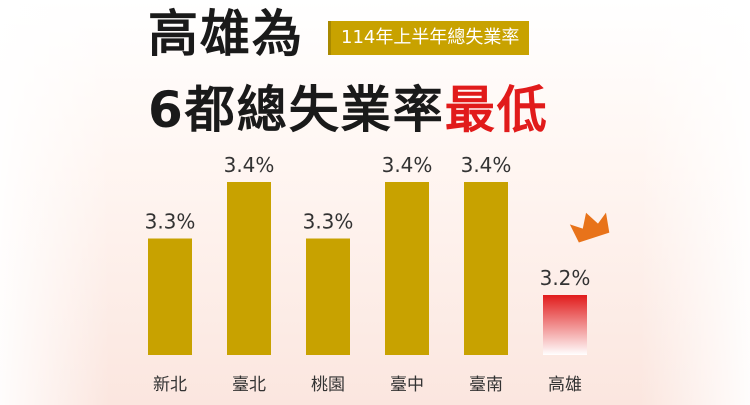  Describe the element at coordinates (296, 110) in the screenshot. I see `headline-main-text: 6都總失業率` at that location.